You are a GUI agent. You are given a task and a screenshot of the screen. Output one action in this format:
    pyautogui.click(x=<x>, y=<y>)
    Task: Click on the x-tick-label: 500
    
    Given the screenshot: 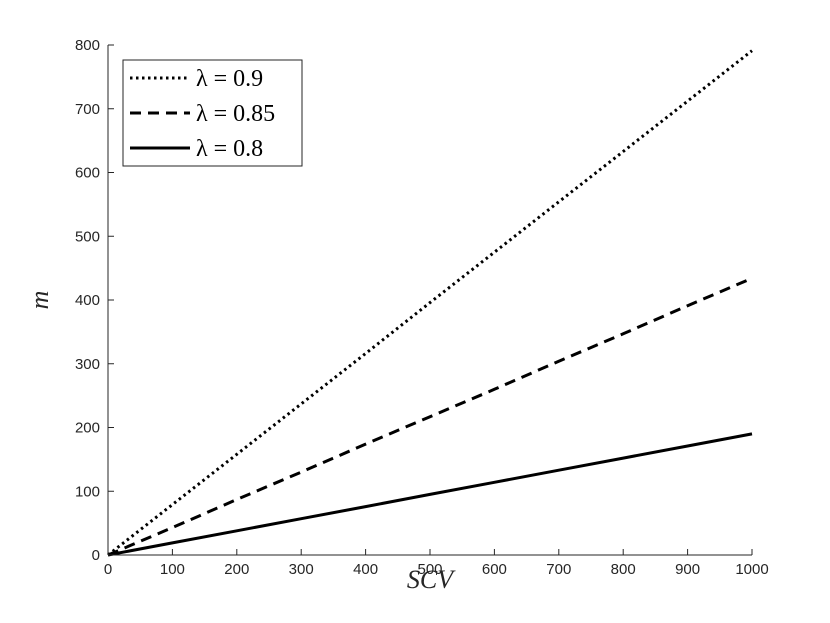 What is the action you would take?
    pyautogui.click(x=429, y=569)
    